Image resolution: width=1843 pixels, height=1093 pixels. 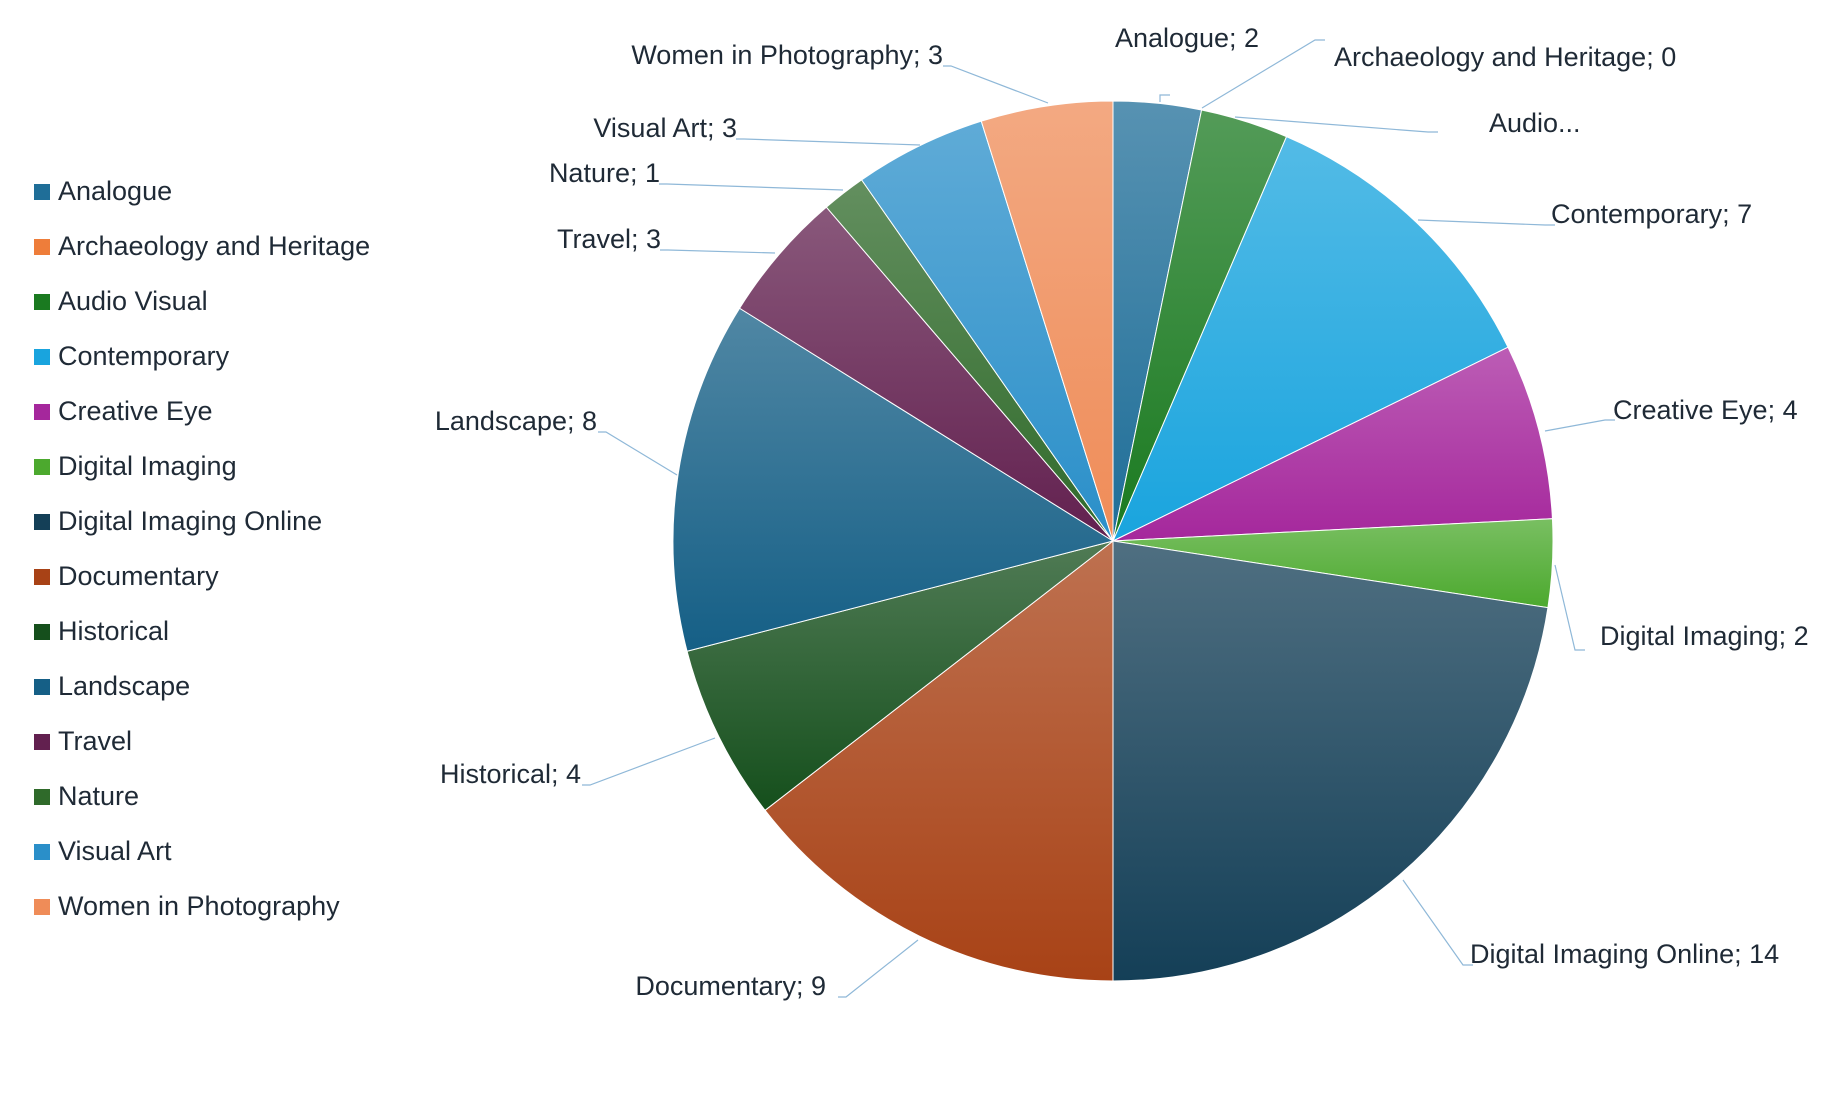 I want to click on data-label-creative-eye: Creative Eye; 4, so click(x=1705, y=410).